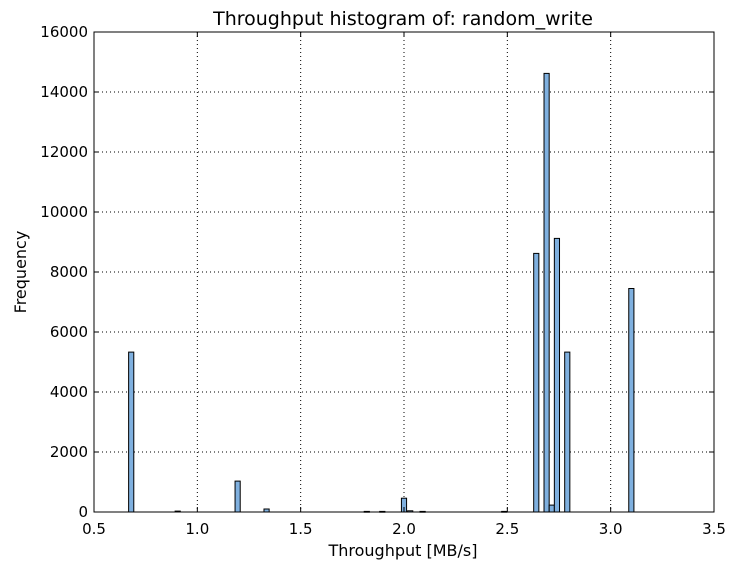 This screenshot has width=736, height=570. Describe the element at coordinates (69, 332) in the screenshot. I see `y-tick-label: 6000` at that location.